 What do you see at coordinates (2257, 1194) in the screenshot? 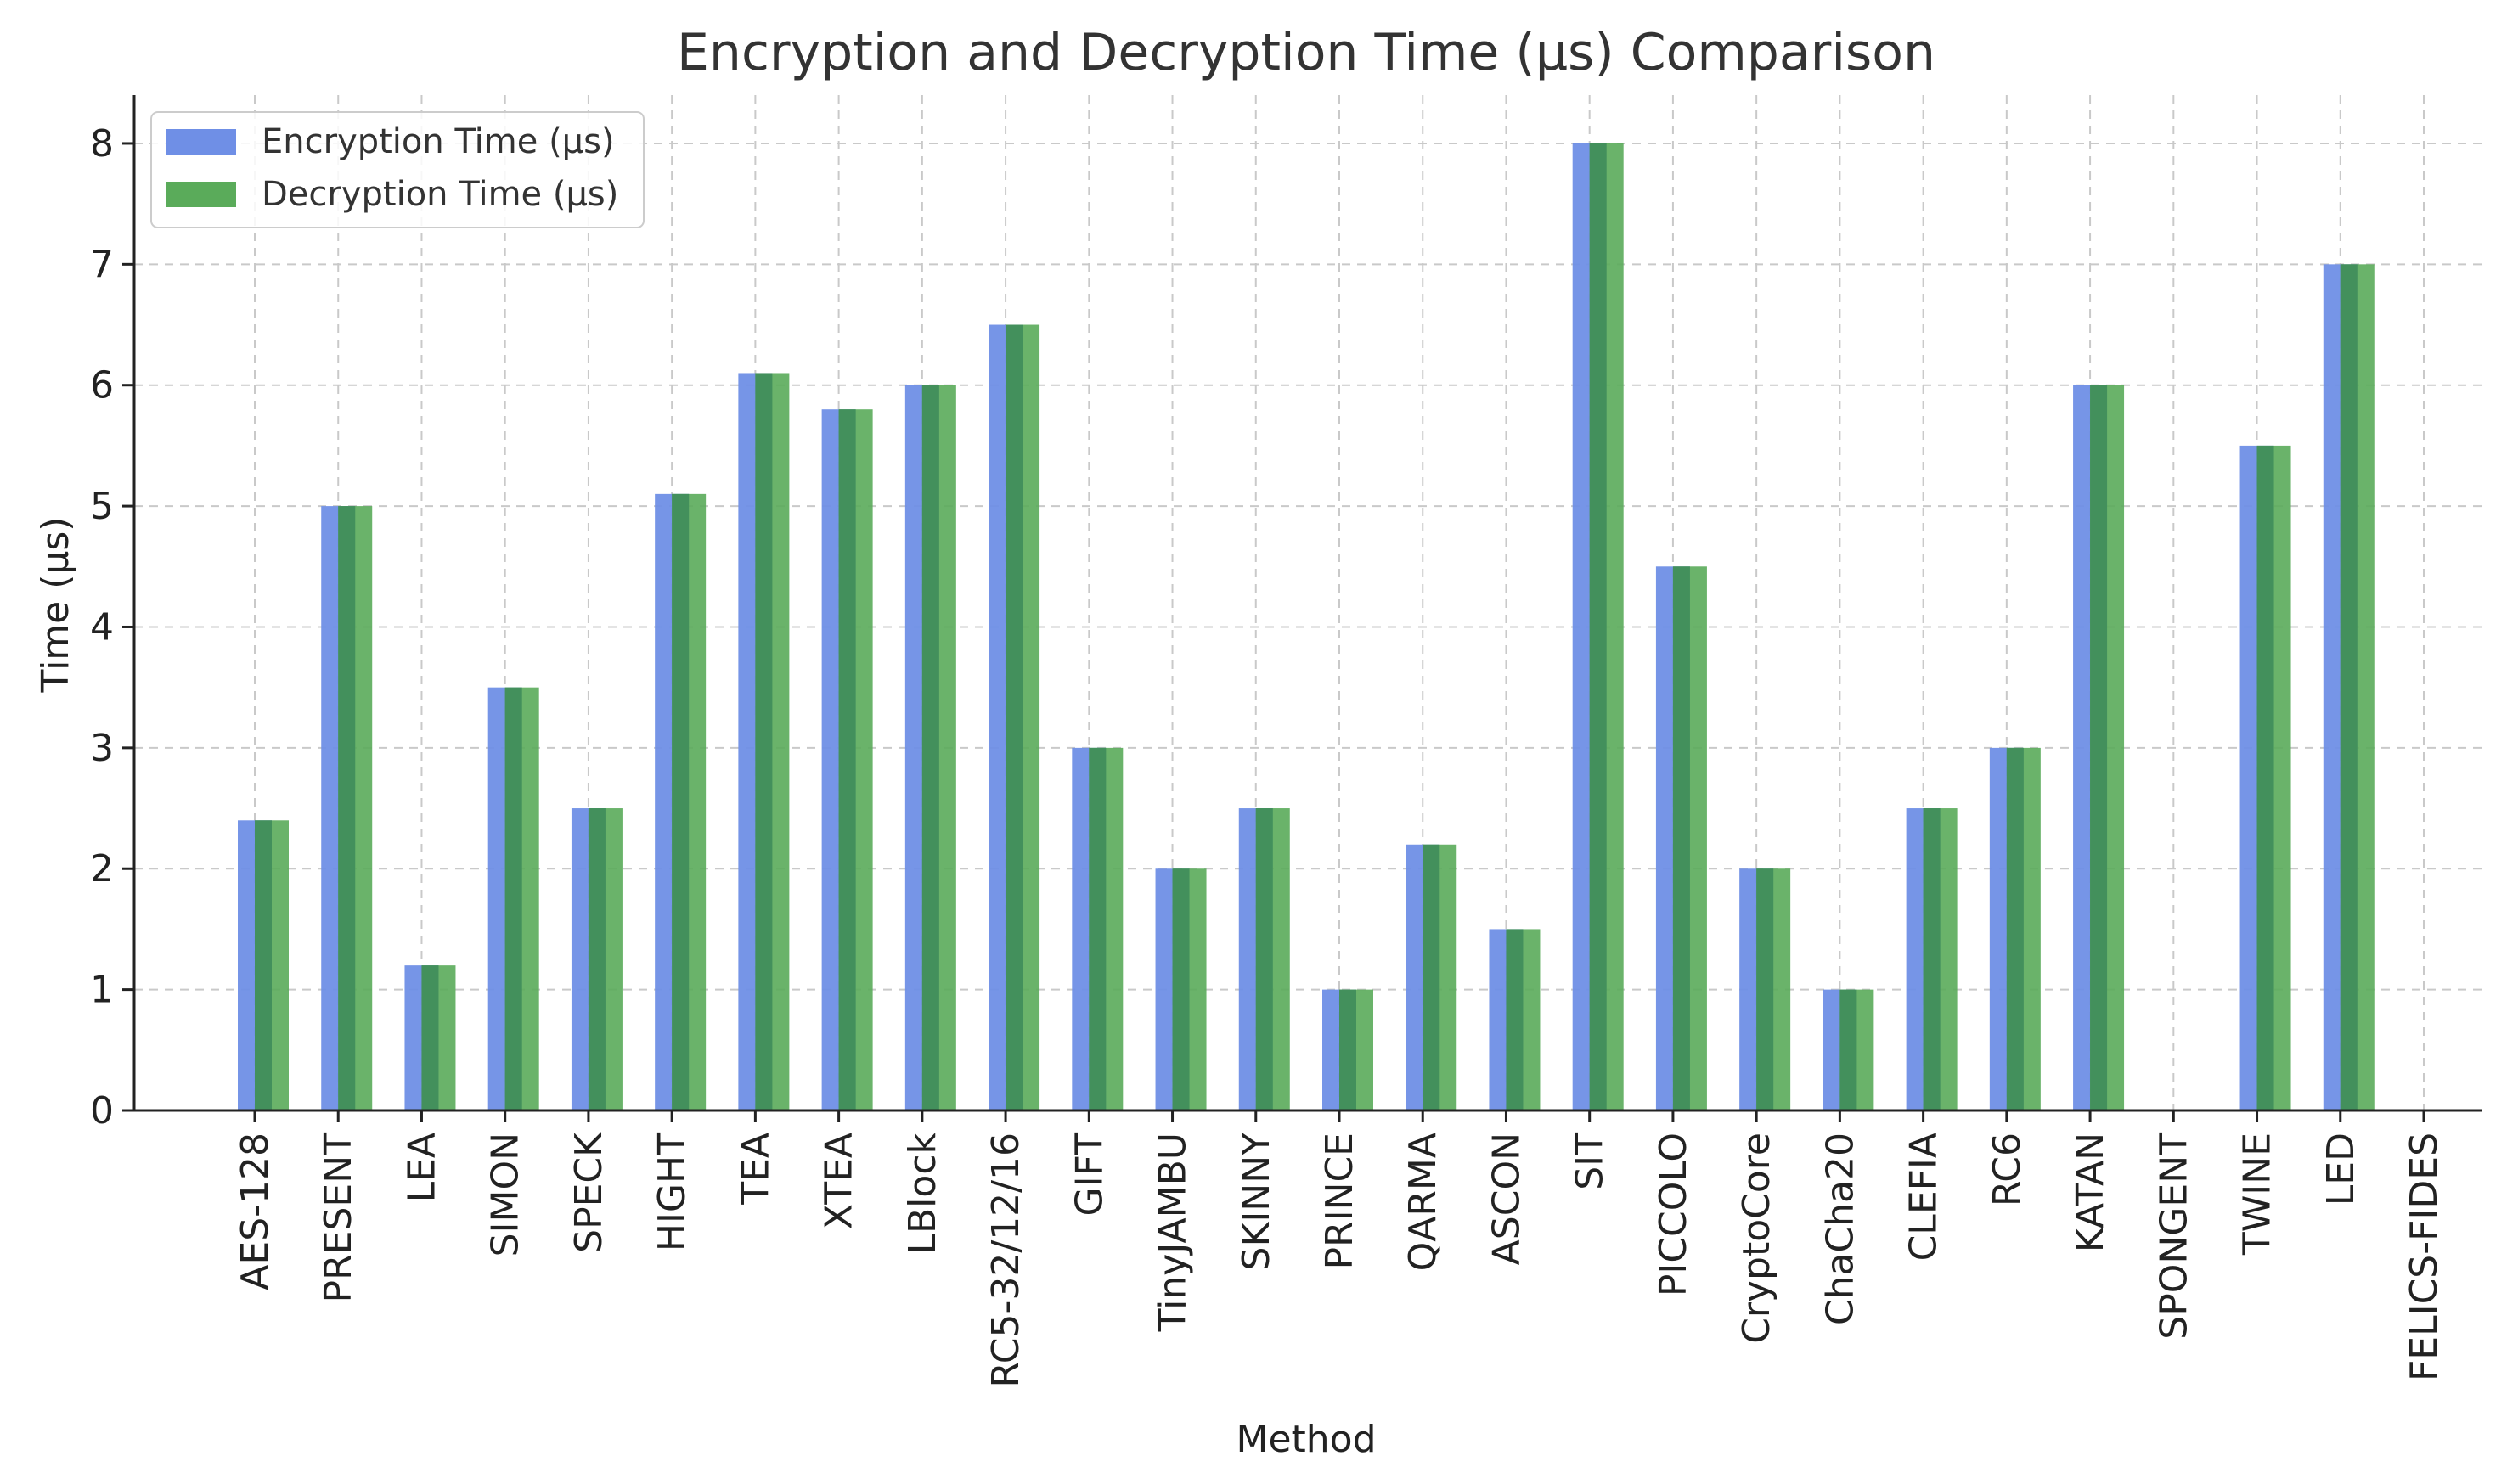
I see `x-tick-label: TWINE` at bounding box center [2257, 1194].